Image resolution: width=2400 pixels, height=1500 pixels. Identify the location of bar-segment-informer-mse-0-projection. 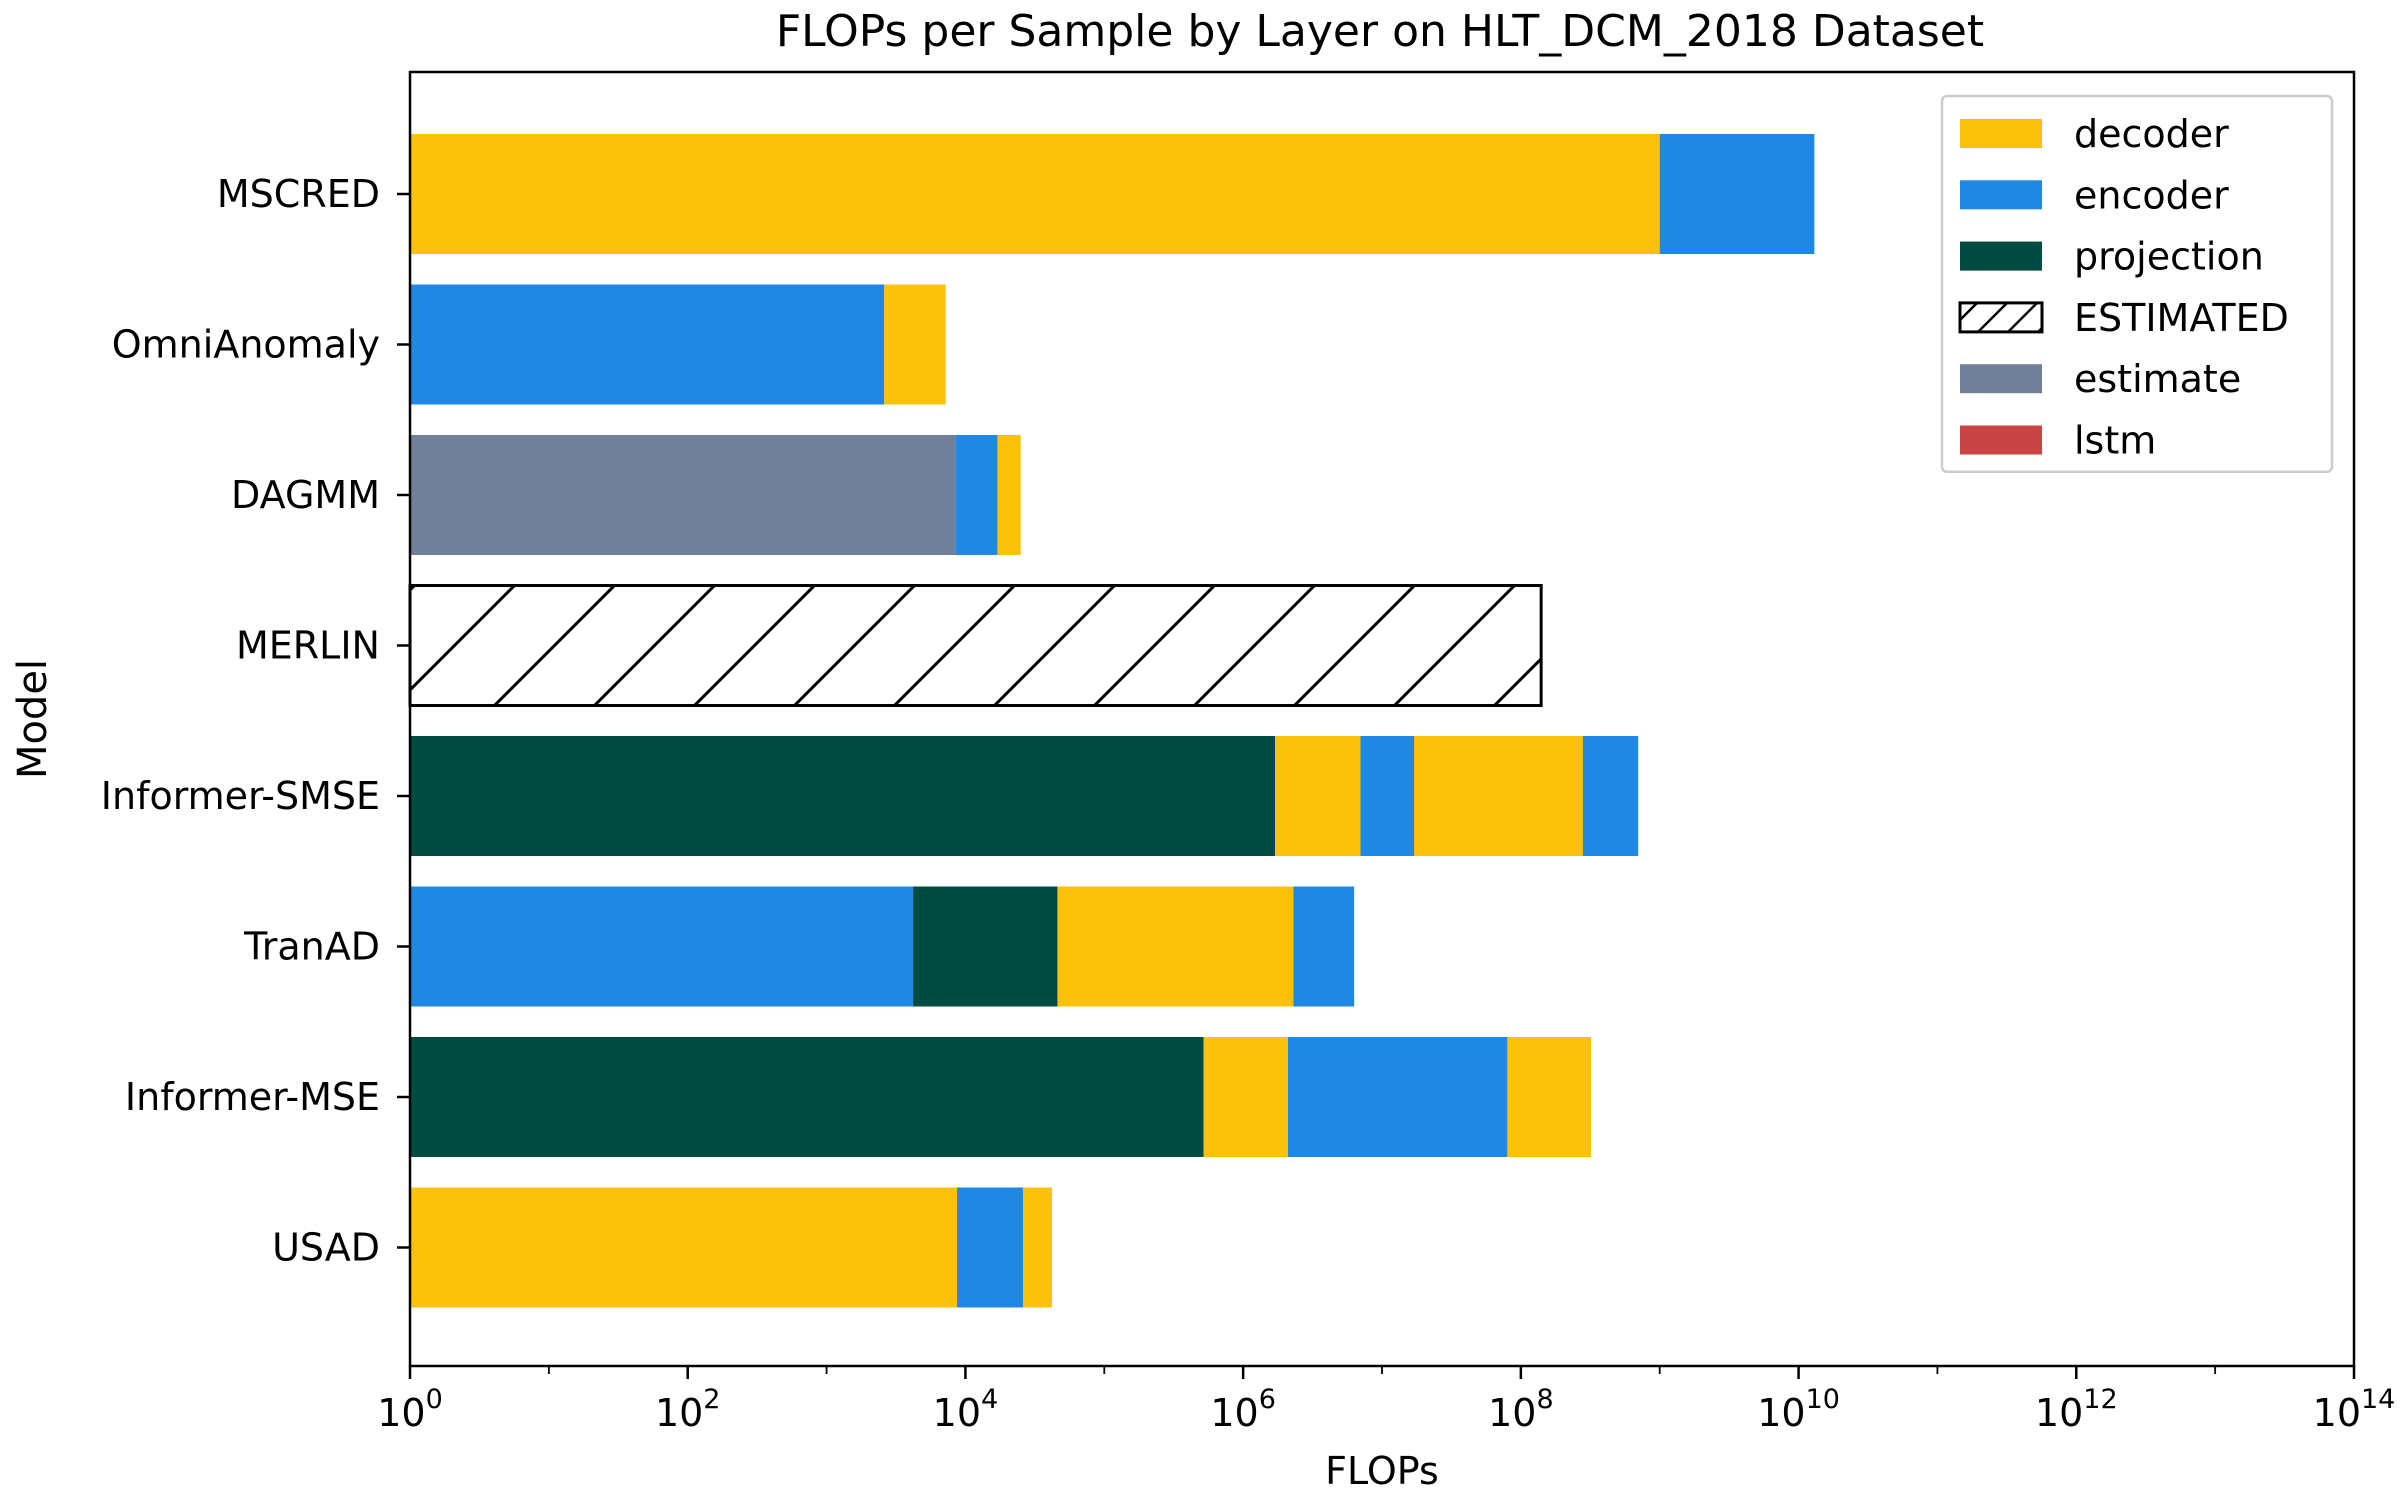
(807, 1097).